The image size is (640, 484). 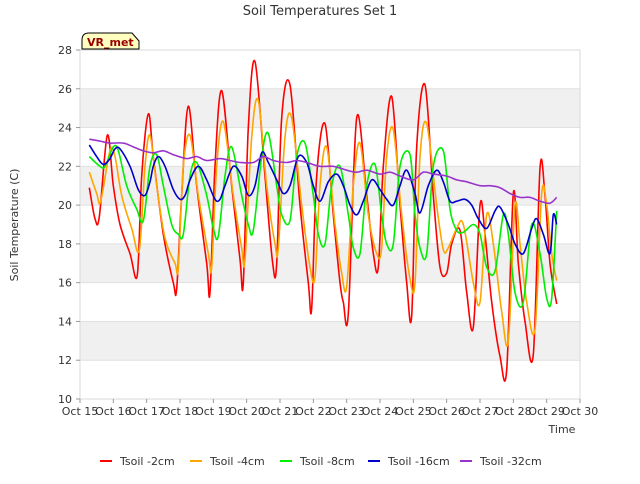 I want to click on x-tick-label: Oct 19, so click(x=213, y=411).